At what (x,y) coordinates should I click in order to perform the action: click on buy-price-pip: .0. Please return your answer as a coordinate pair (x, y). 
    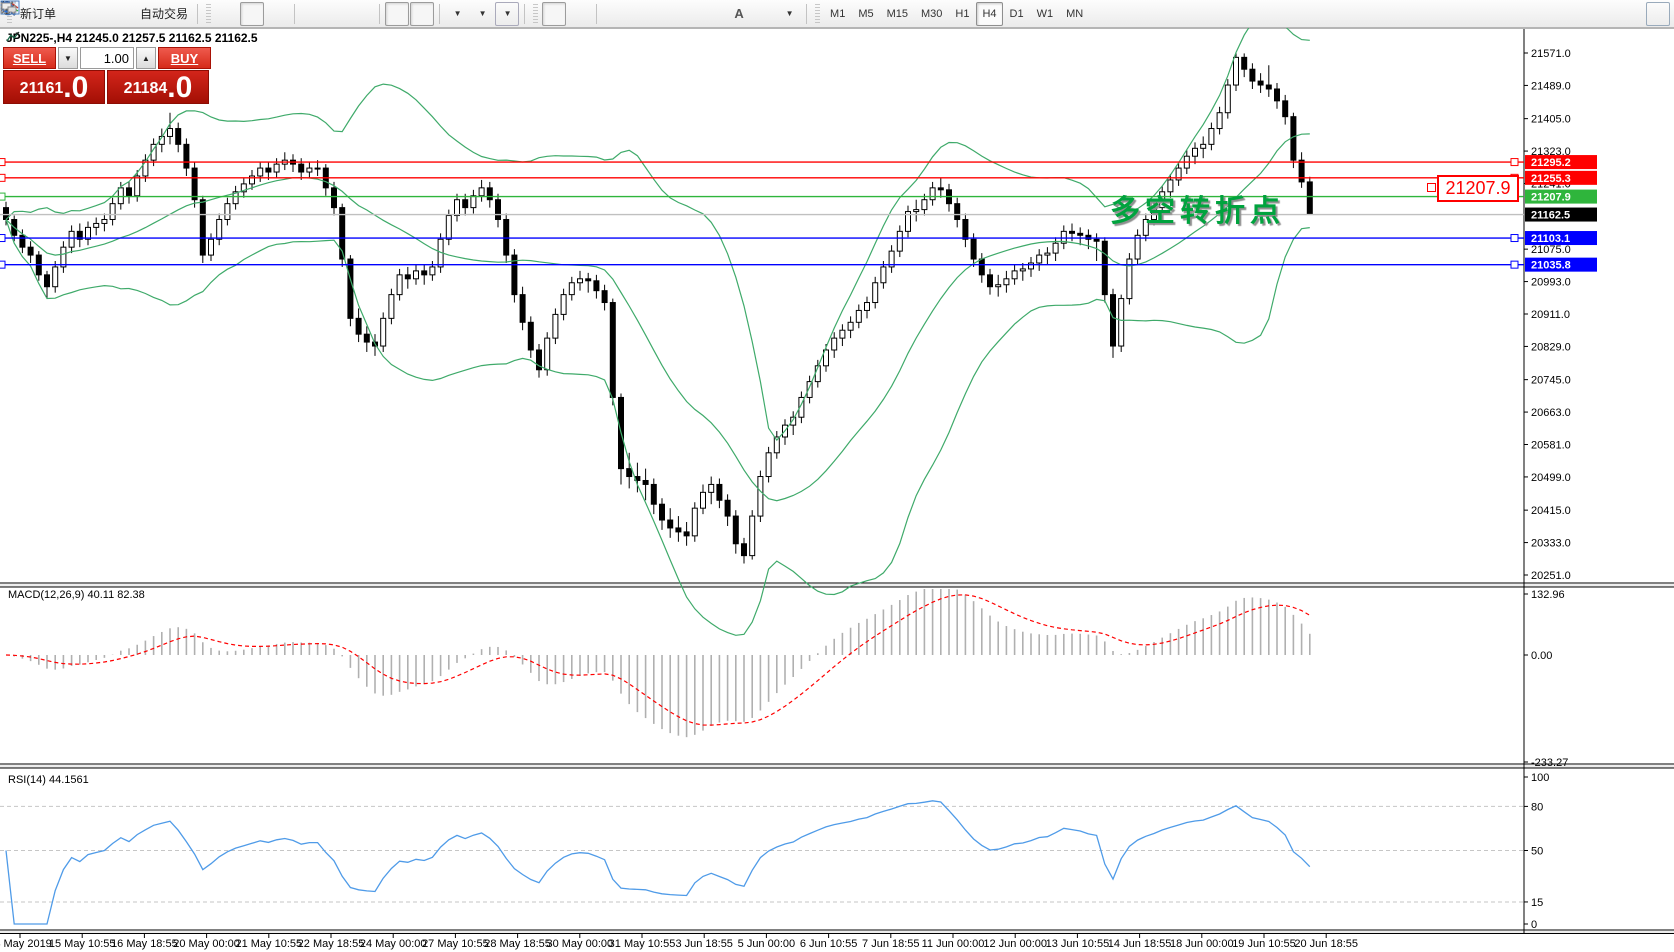
    Looking at the image, I should click on (180, 87).